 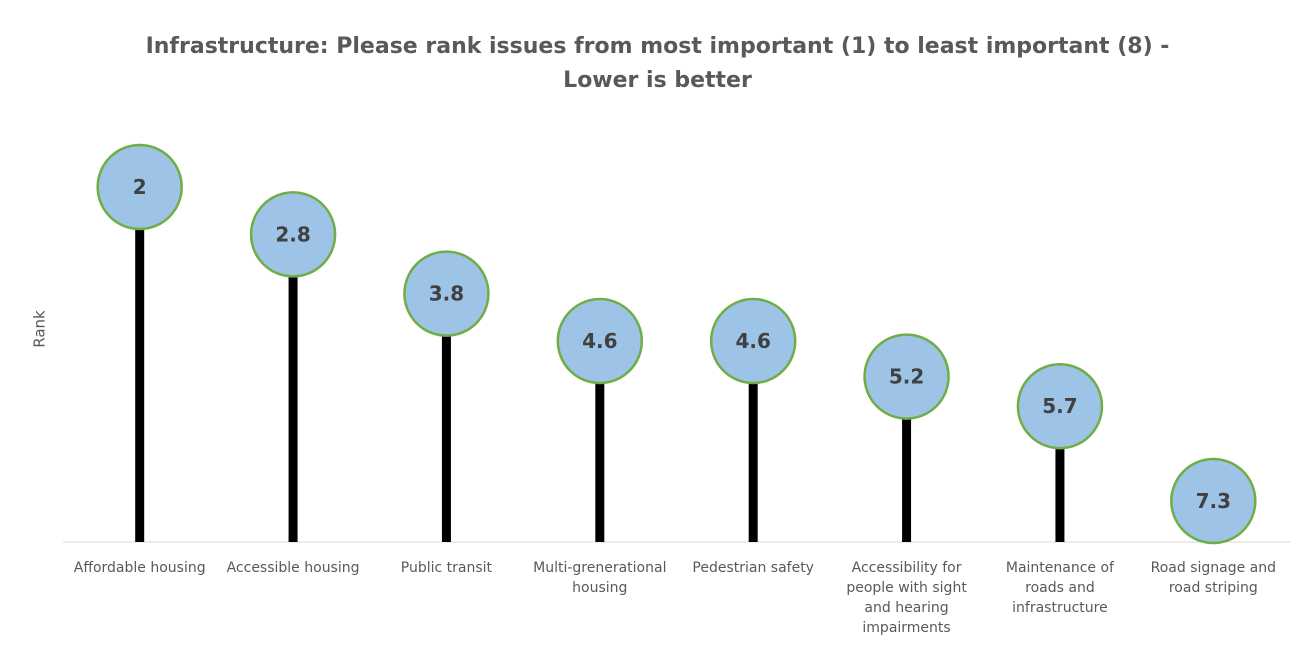 I want to click on x-tick-label-line: people with sight, so click(x=906, y=588).